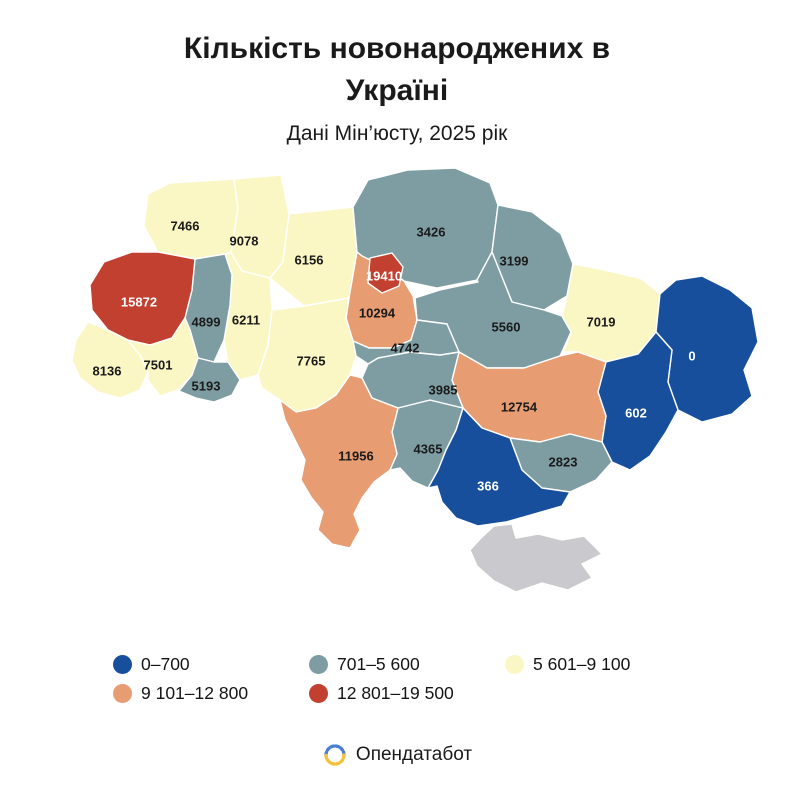 The width and height of the screenshot is (794, 794). I want to click on region-zakarpattia, so click(110, 360).